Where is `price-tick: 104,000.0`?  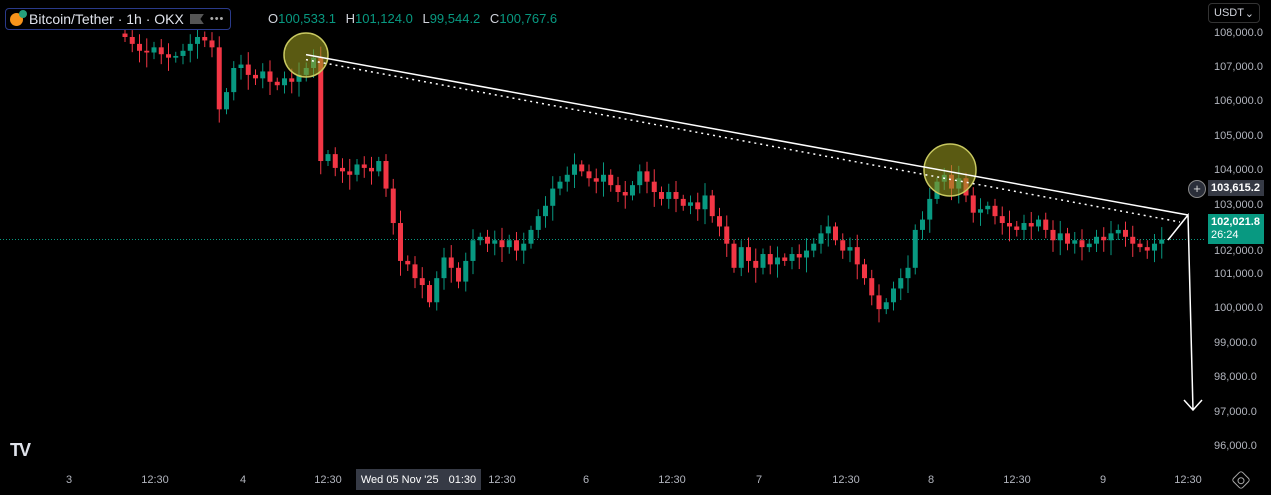
price-tick: 104,000.0 is located at coordinates (1238, 170).